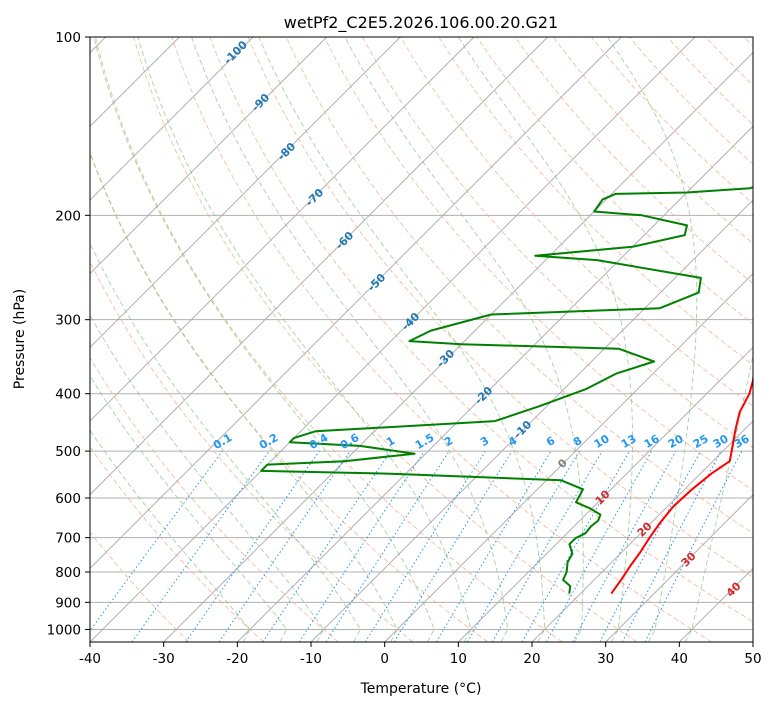  I want to click on mixing-ratio-label: 0.6, so click(350, 441).